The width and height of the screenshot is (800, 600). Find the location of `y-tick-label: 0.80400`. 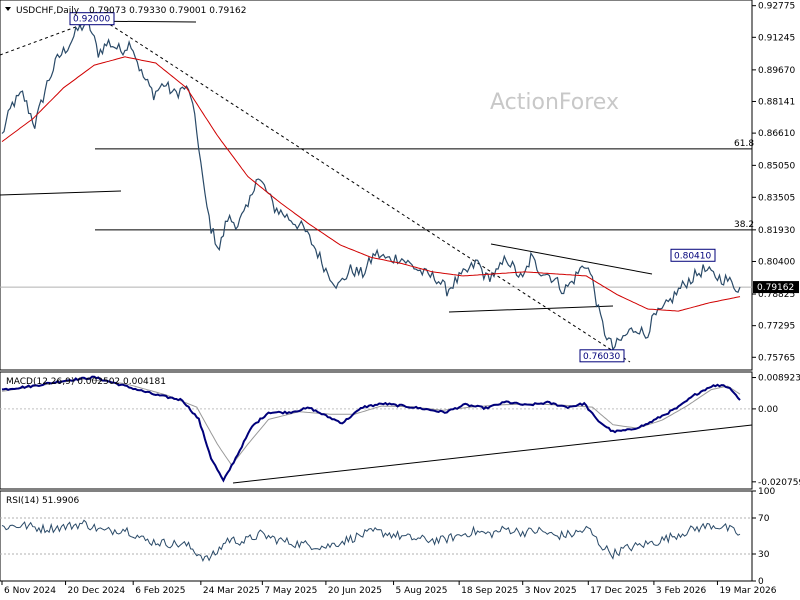

y-tick-label: 0.80400 is located at coordinates (776, 262).